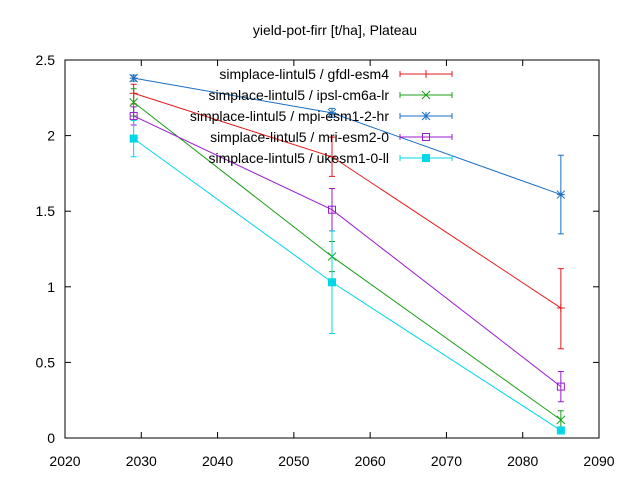 Image resolution: width=640 pixels, height=480 pixels. I want to click on chart-title: yield-pot-firr [t/ha], Plateau, so click(335, 30).